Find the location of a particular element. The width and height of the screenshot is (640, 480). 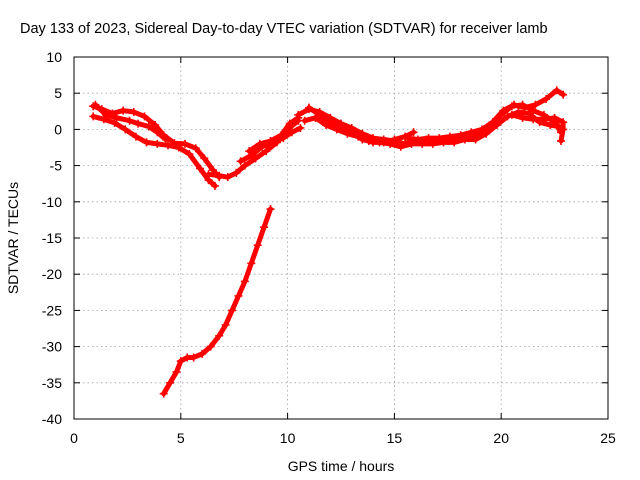

x-tick-label: 5 is located at coordinates (181, 438).